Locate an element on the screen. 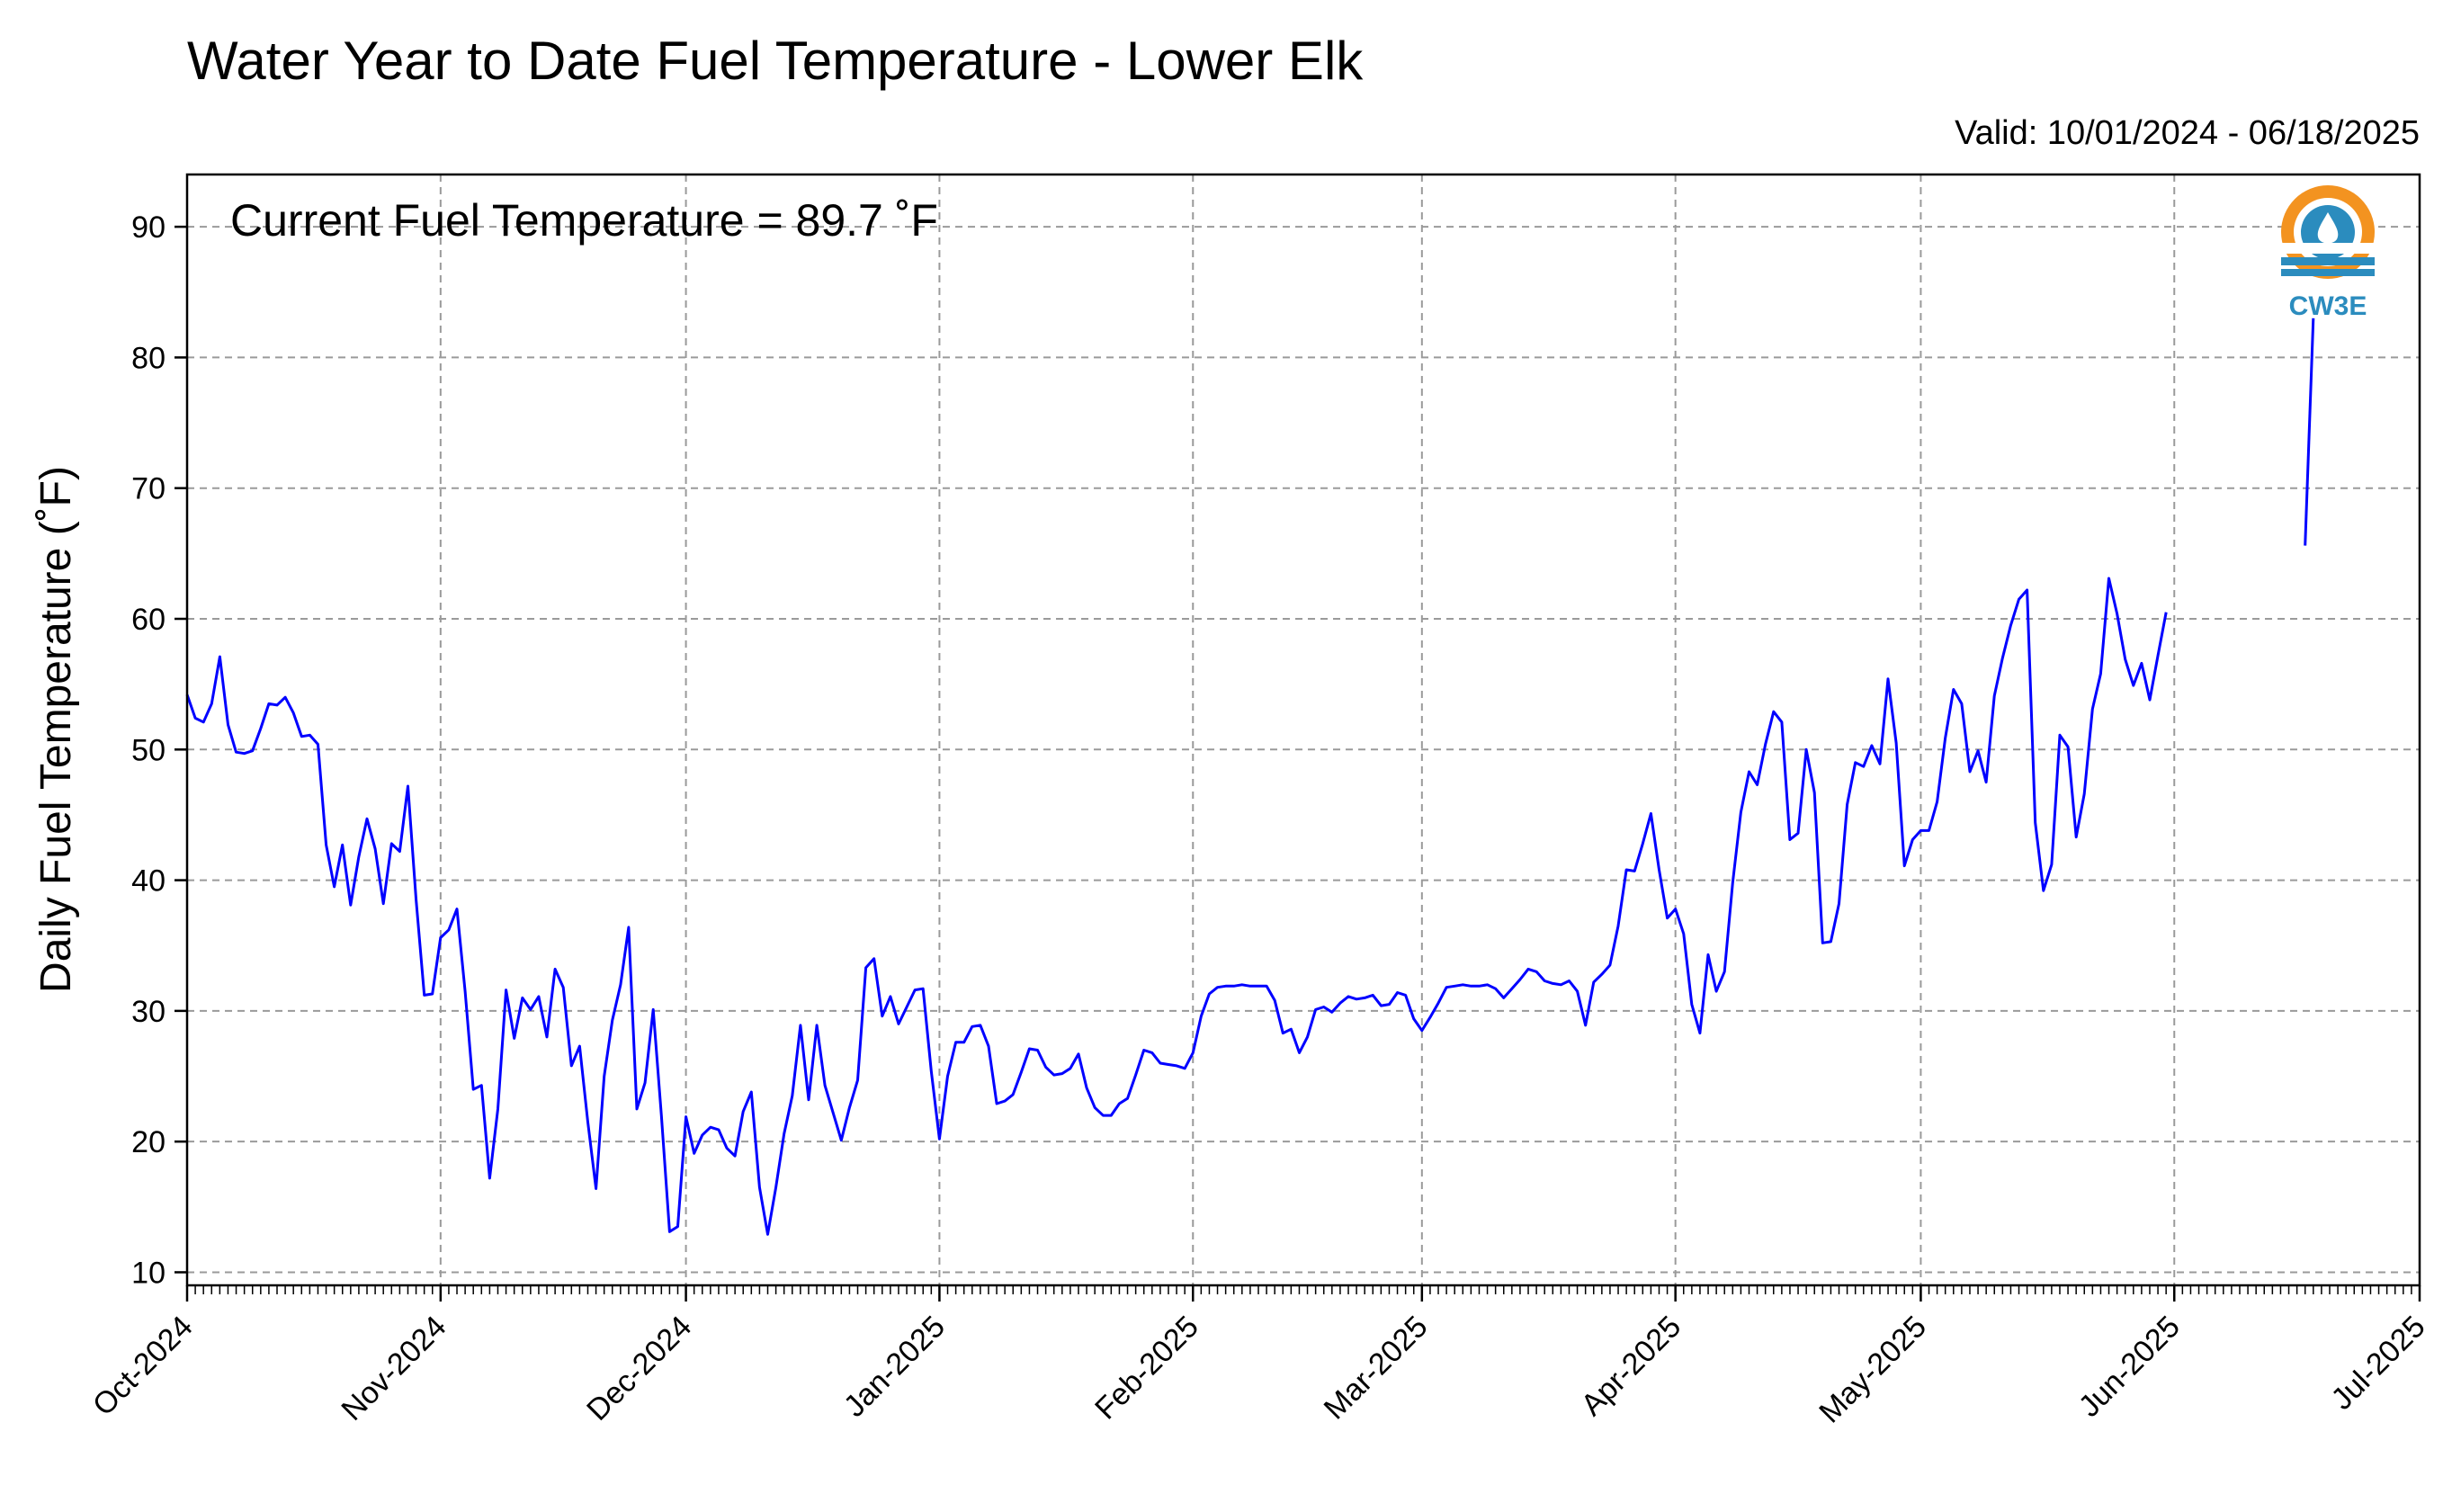 The image size is (2452, 1512). x-tick-label: Mar-2025 is located at coordinates (1376, 1368).